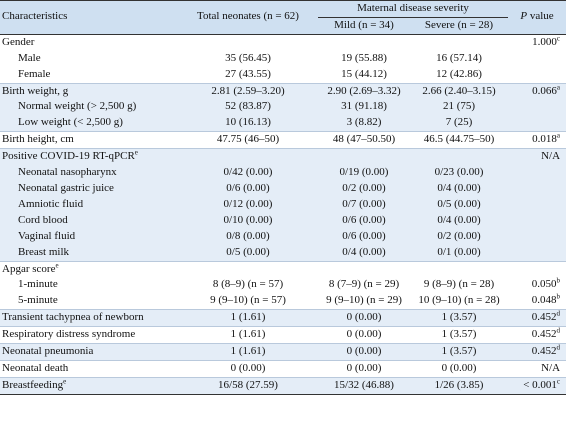 The image size is (566, 433). Describe the element at coordinates (73, 317) in the screenshot. I see `row-label-text: Transient tachypnea of newborn` at that location.